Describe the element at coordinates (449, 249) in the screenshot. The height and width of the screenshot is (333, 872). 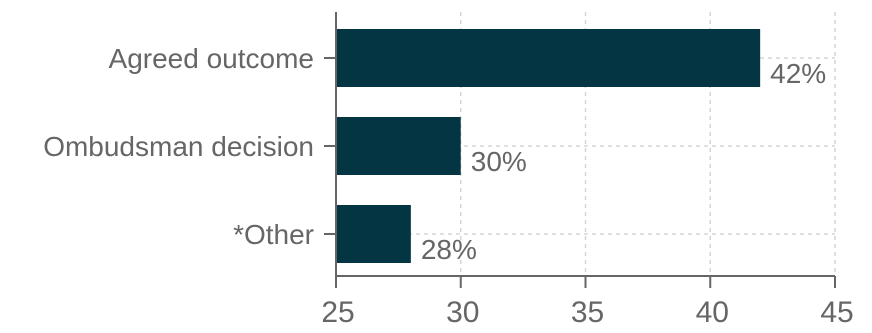
I see `bar-value-label: 28%` at that location.